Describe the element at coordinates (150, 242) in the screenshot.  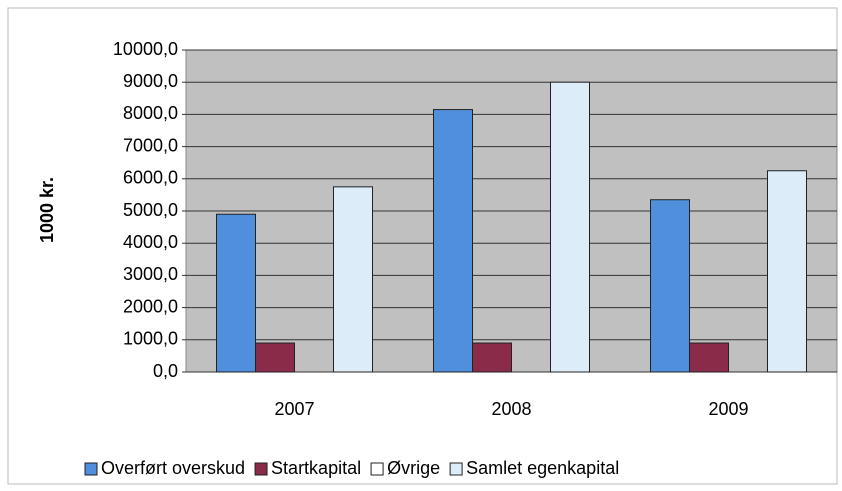
I see `y-tick-label: 4000,0` at that location.